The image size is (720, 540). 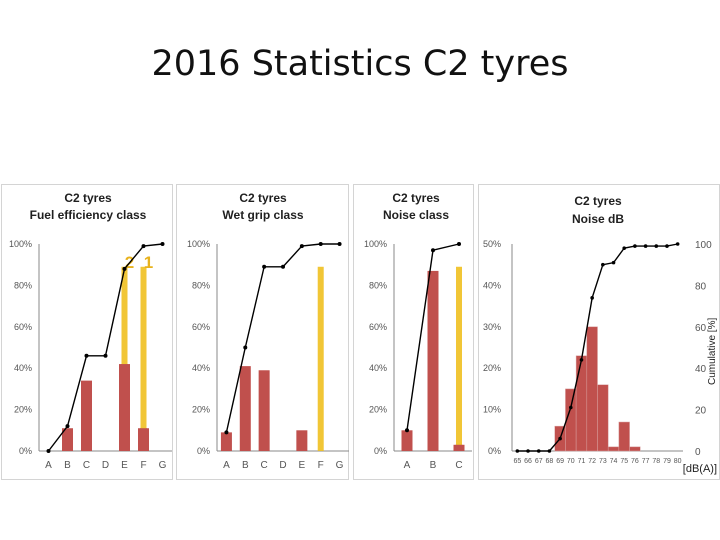 I want to click on x-tick-label: 73, so click(x=603, y=461).